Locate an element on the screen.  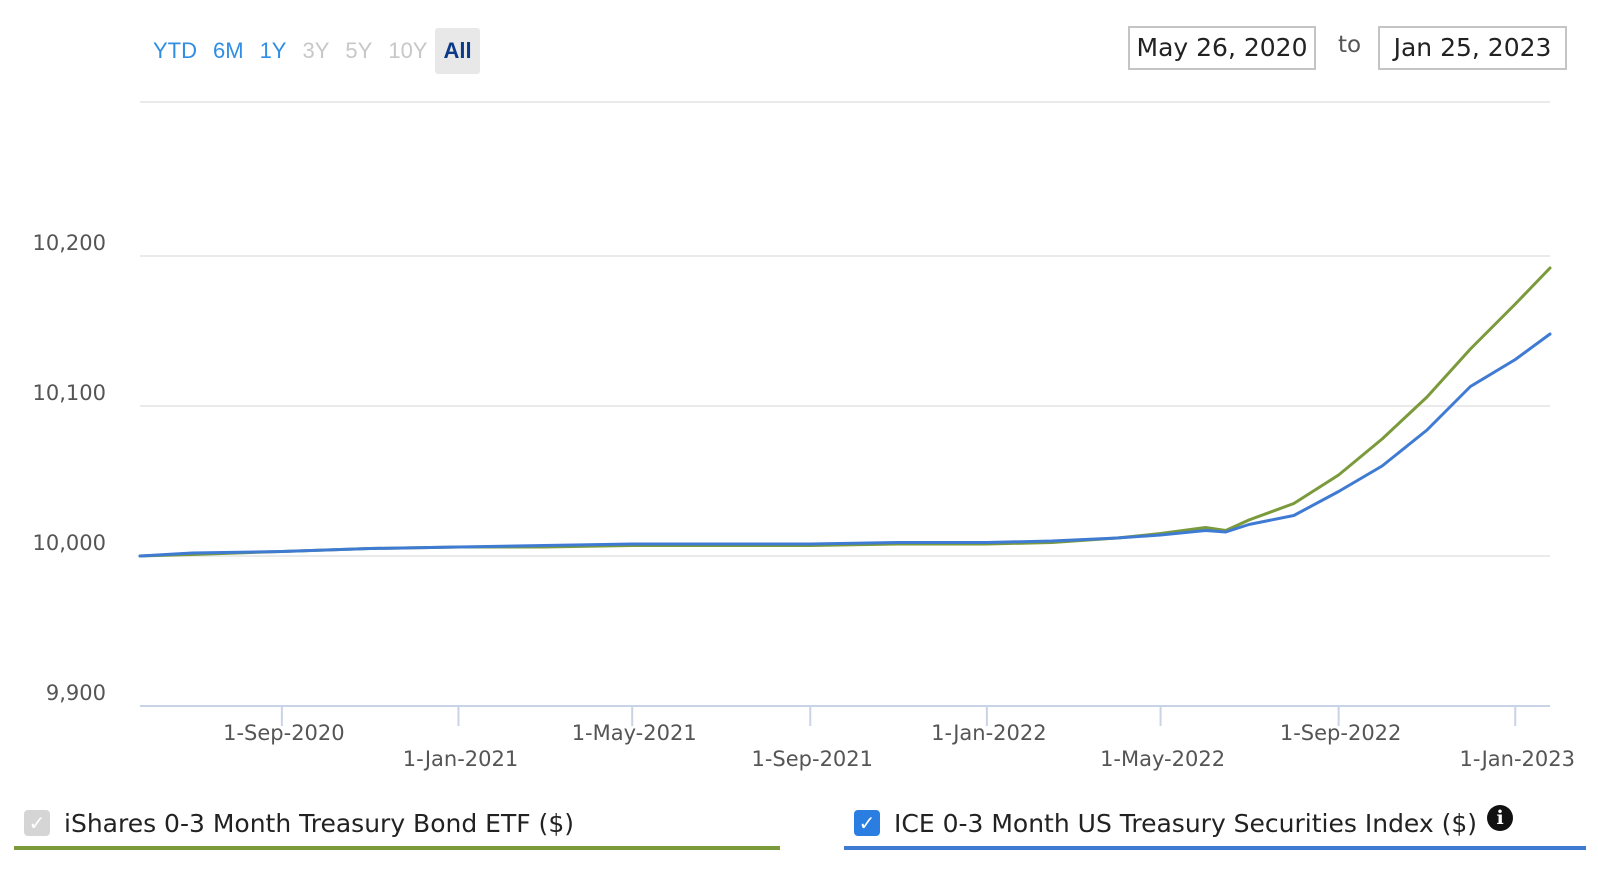
x-tick-label: 1-Jan-2023 is located at coordinates (1518, 759).